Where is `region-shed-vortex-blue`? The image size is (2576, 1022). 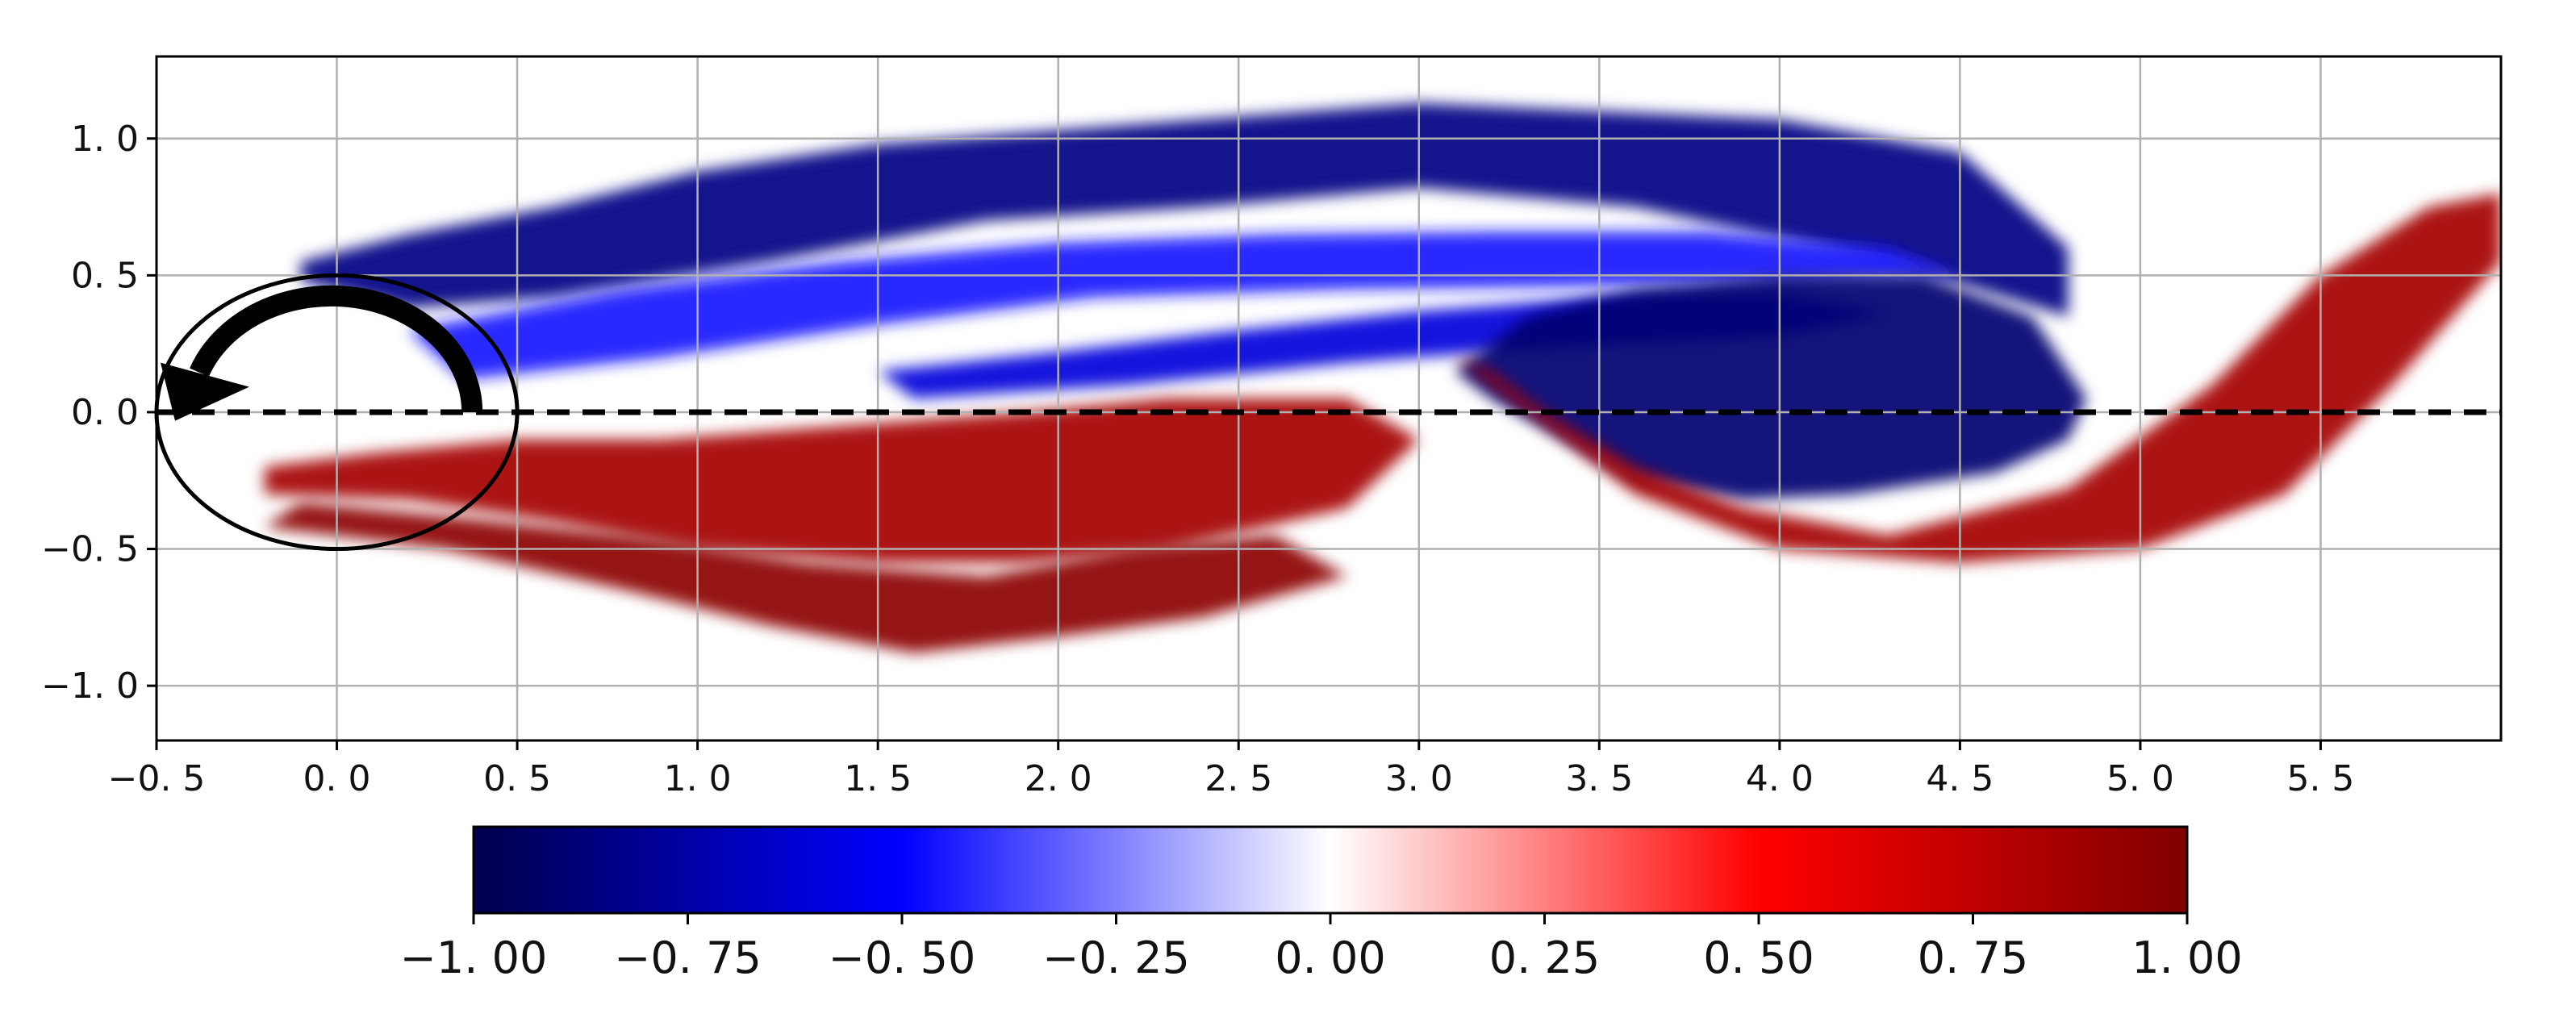
region-shed-vortex-blue is located at coordinates (1771, 388).